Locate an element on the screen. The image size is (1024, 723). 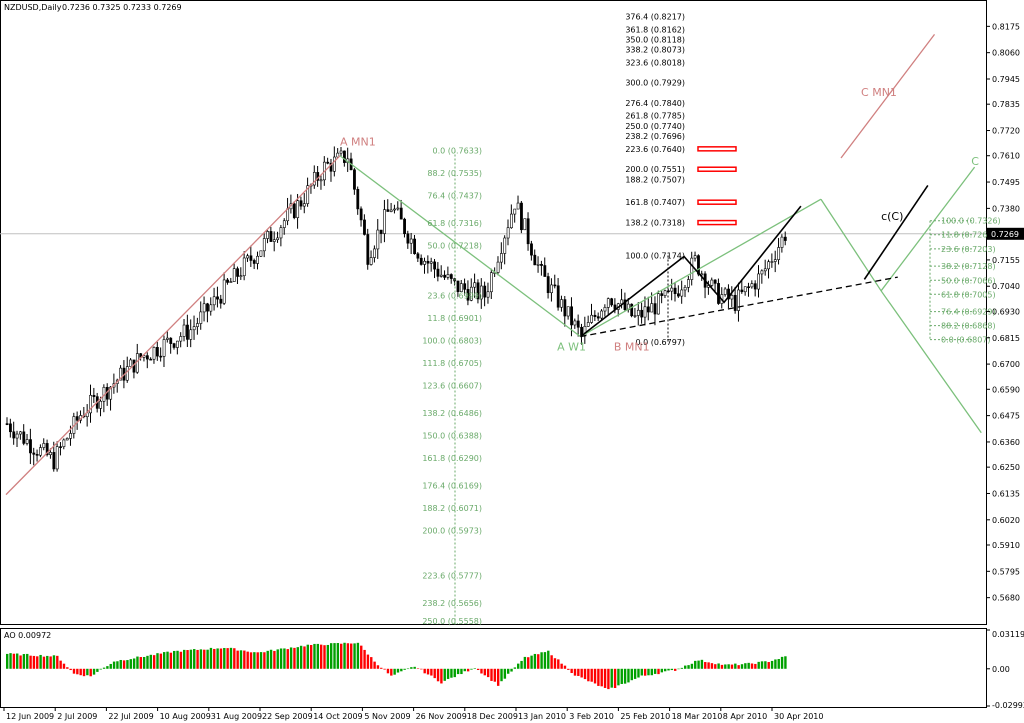
price-tick-label: 0.8175 is located at coordinates (1006, 26).